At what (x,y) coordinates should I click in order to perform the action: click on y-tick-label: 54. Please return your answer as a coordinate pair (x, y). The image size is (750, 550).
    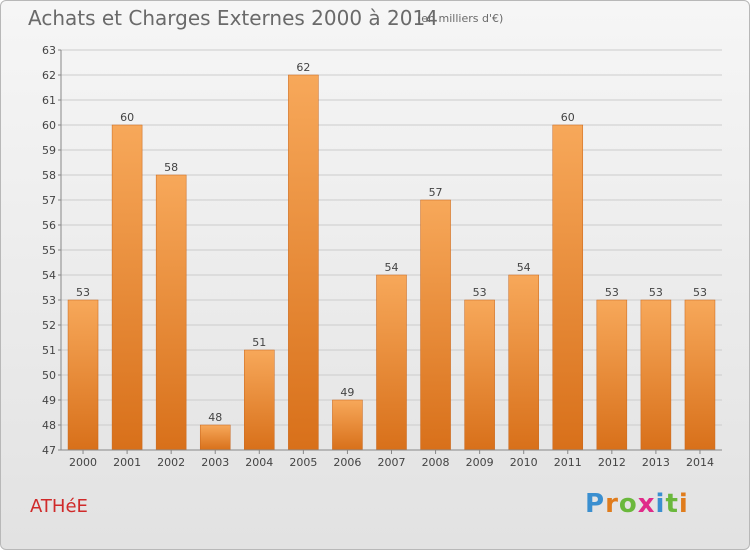
    Looking at the image, I should click on (49, 275).